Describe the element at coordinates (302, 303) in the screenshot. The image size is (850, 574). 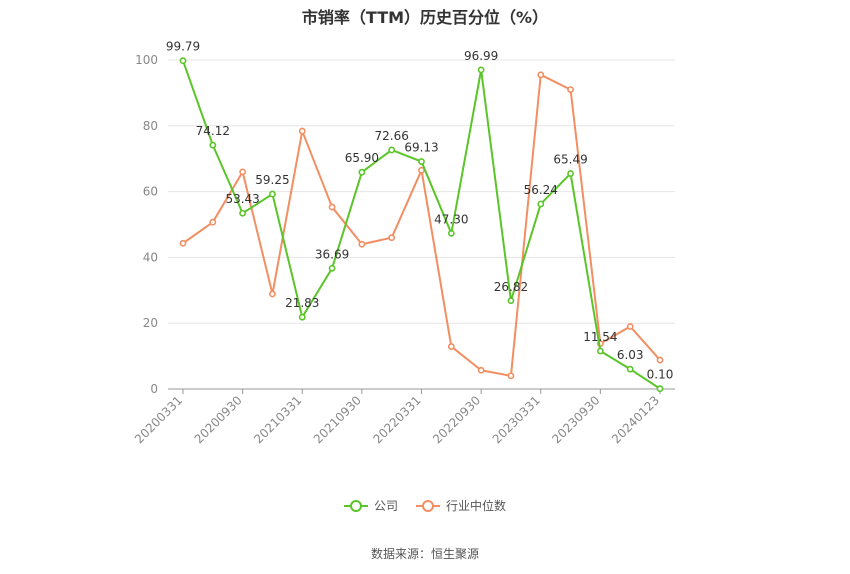
I see `company-data-label: 21.83` at that location.